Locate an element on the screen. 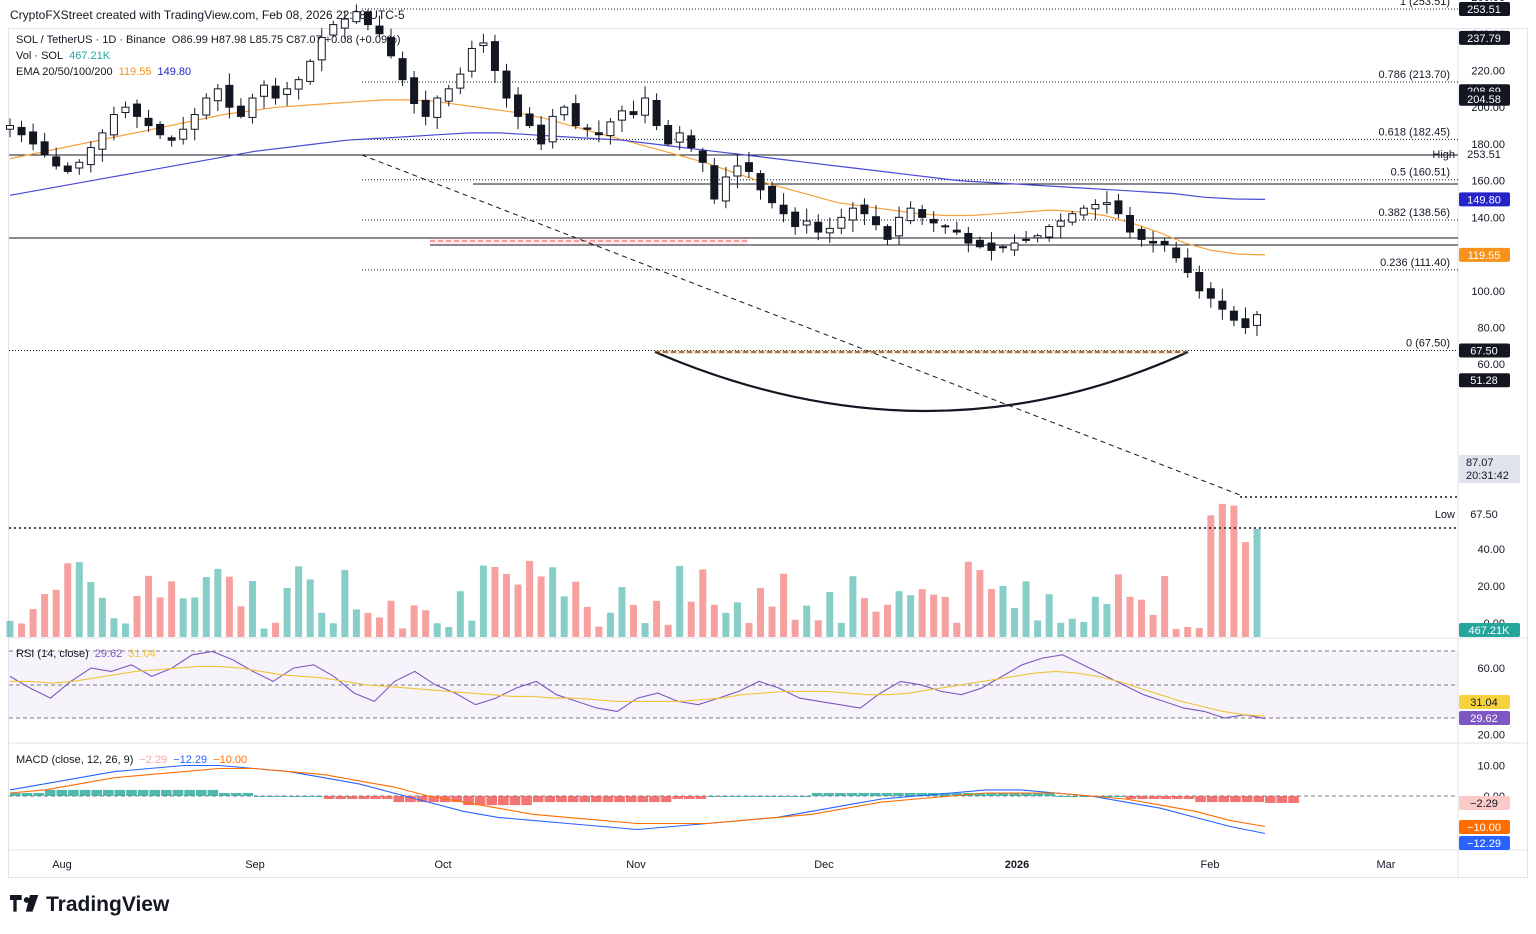  fib-label: 0 (67.50) is located at coordinates (1428, 343).